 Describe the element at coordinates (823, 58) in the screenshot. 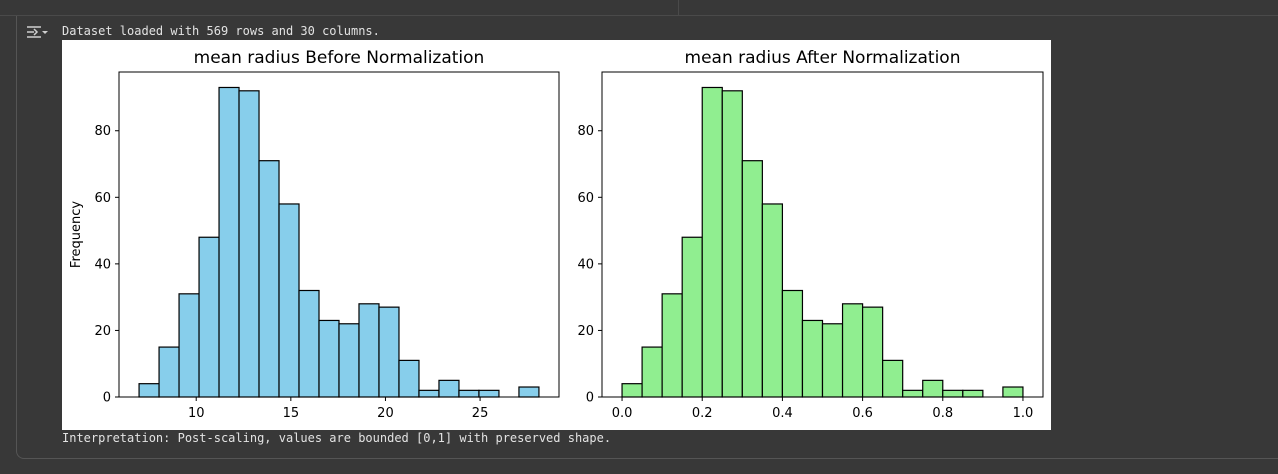

I see `chart-title-2: mean radius After Normalization` at that location.